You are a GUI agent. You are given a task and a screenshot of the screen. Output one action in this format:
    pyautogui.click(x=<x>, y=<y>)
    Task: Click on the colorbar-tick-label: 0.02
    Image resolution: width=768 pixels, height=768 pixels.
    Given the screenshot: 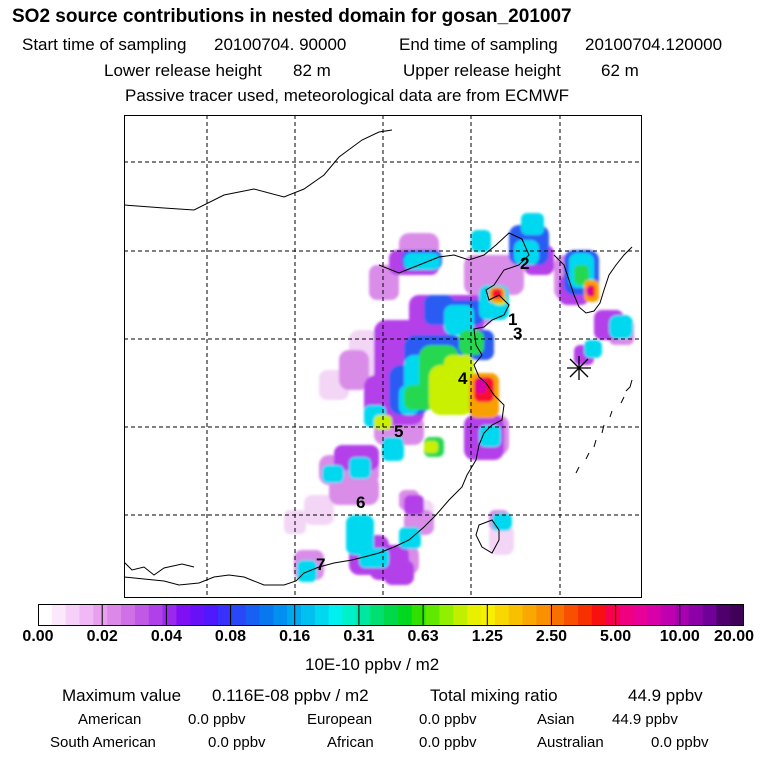 What is the action you would take?
    pyautogui.click(x=102, y=636)
    